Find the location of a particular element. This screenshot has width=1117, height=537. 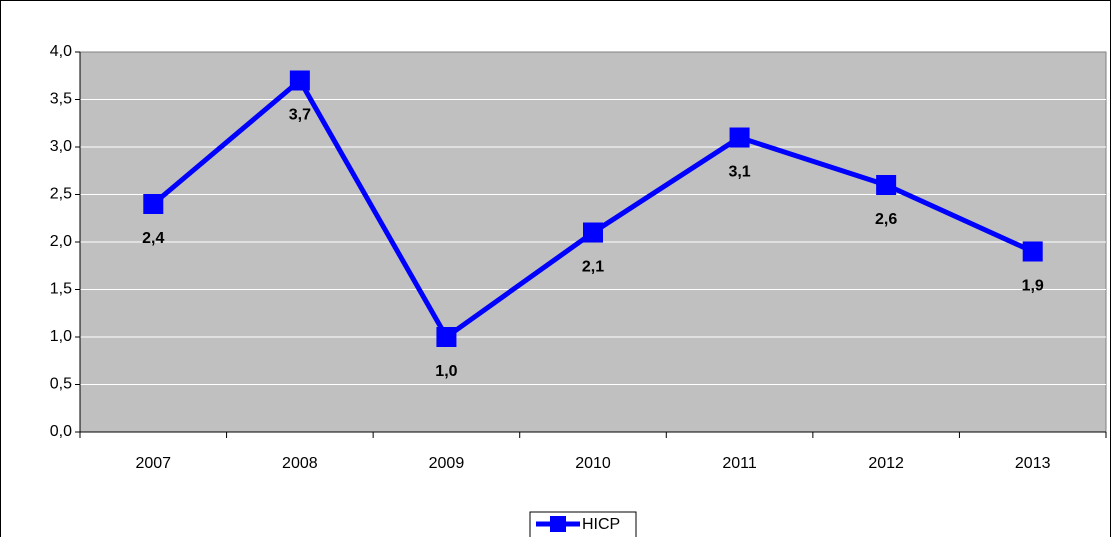

x-tick-label: 2007 is located at coordinates (153, 463).